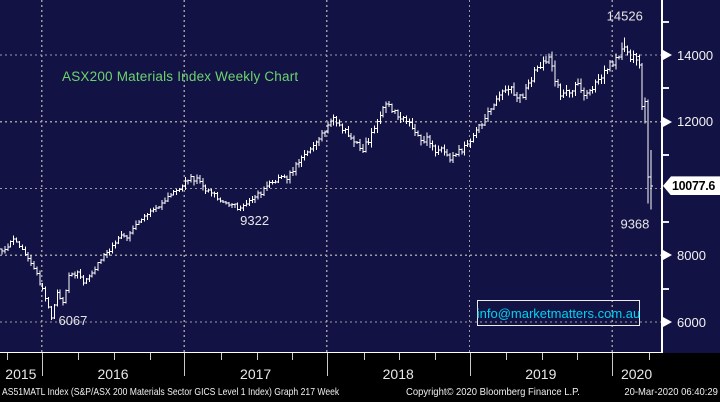 The image size is (720, 402). Describe the element at coordinates (691, 255) in the screenshot. I see `y-axis-label-text: 8000` at that location.